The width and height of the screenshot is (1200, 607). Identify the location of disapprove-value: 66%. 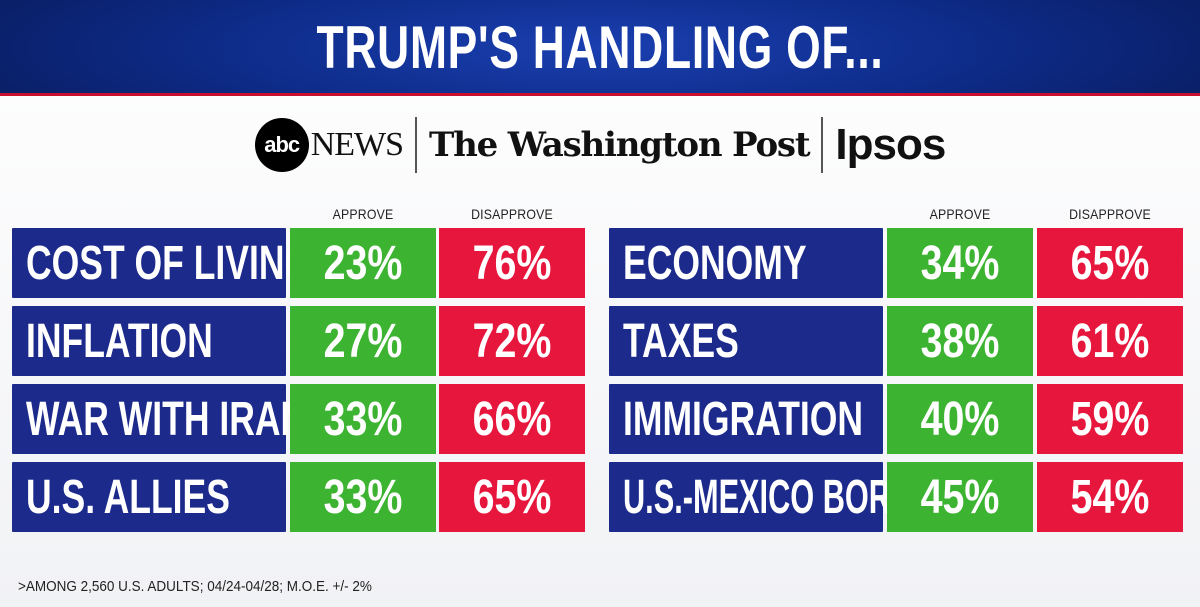
(512, 419).